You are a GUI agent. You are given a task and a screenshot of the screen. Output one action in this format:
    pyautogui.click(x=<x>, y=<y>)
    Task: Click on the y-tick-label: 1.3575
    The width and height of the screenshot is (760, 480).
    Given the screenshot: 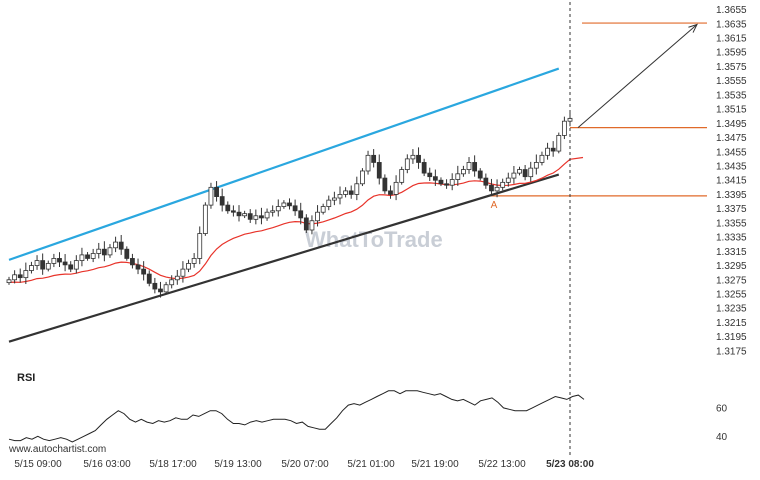 What is the action you would take?
    pyautogui.click(x=731, y=67)
    